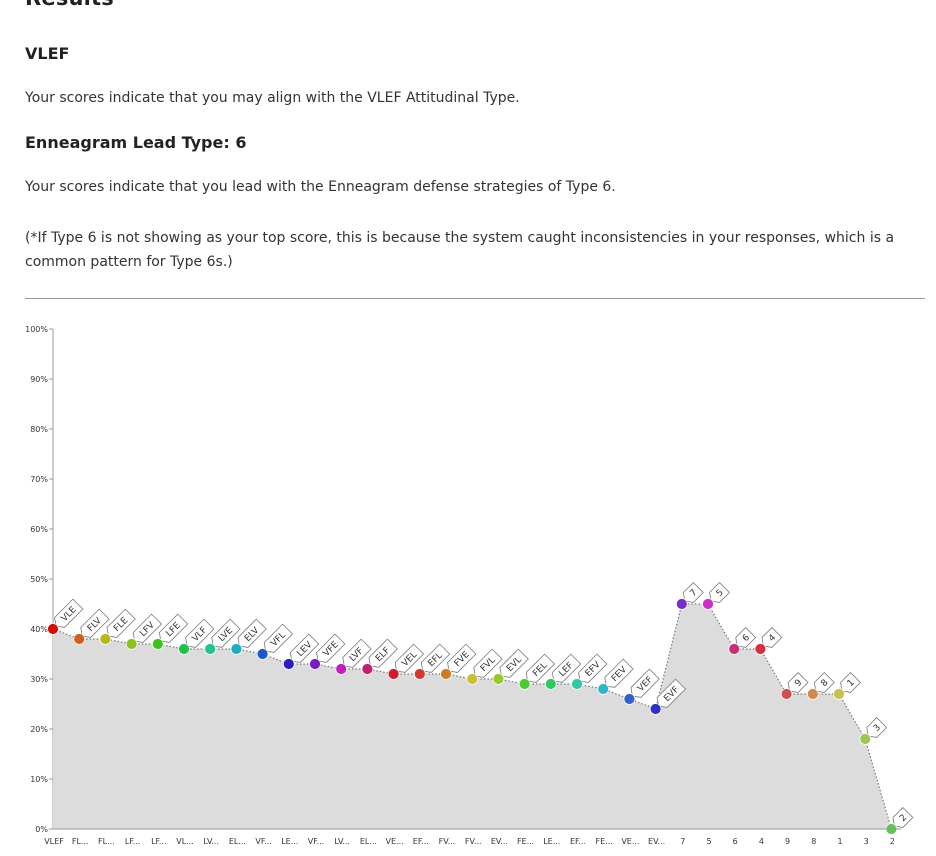 The width and height of the screenshot is (936, 856). I want to click on x-tick-label: 7, so click(682, 841).